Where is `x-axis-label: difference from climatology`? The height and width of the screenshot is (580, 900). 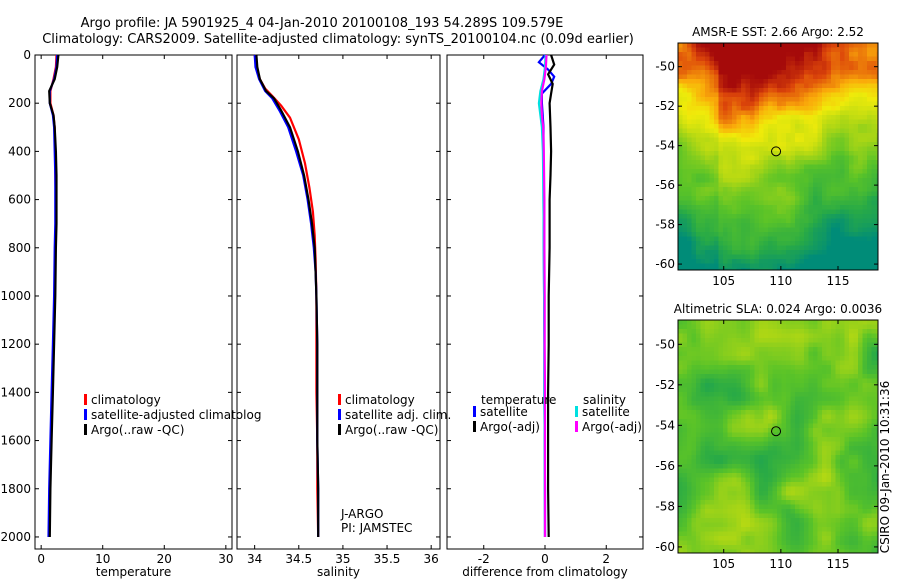
x-axis-label: difference from climatology is located at coordinates (545, 572).